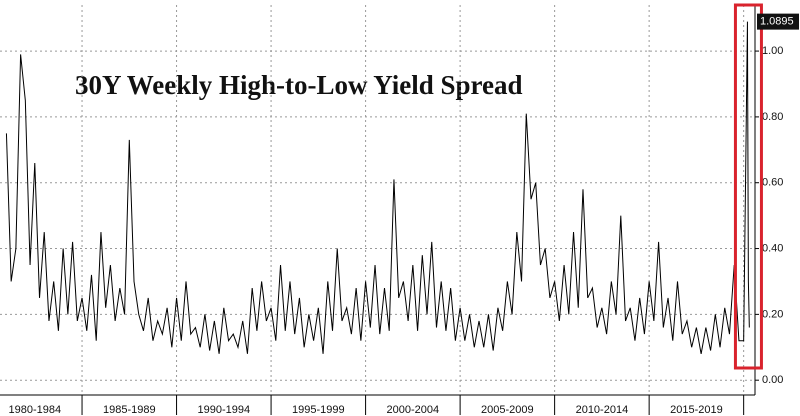 Image resolution: width=800 pixels, height=416 pixels. What do you see at coordinates (696, 410) in the screenshot?
I see `x-tick-label: 2015-2019` at bounding box center [696, 410].